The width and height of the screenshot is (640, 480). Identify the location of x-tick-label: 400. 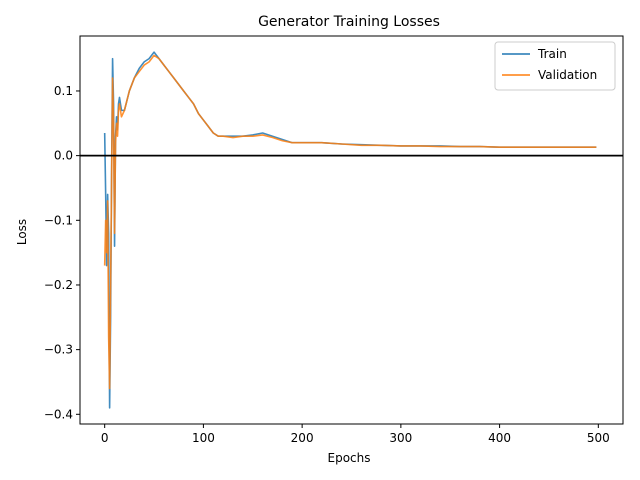
(499, 438).